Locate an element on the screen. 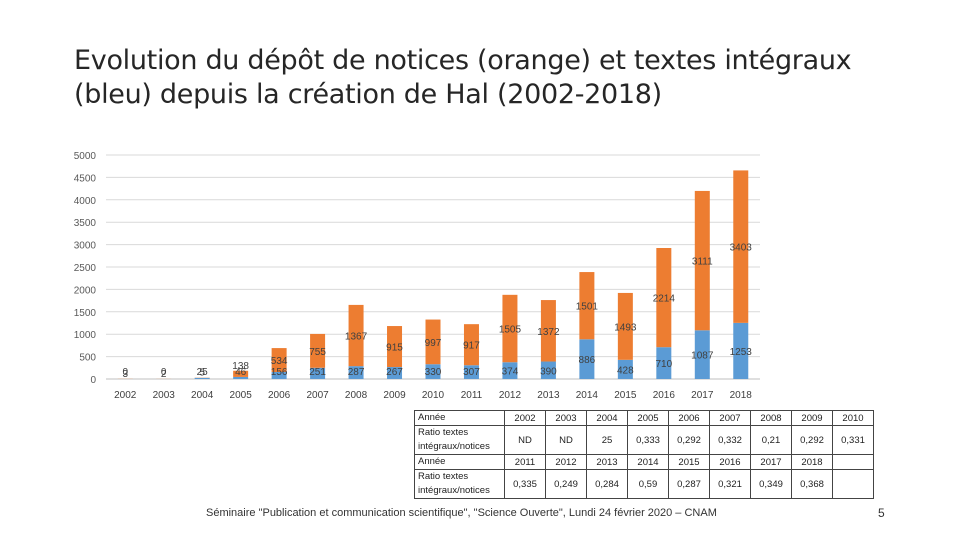 This screenshot has height=540, width=960. data-label-orange: 1367 is located at coordinates (356, 337).